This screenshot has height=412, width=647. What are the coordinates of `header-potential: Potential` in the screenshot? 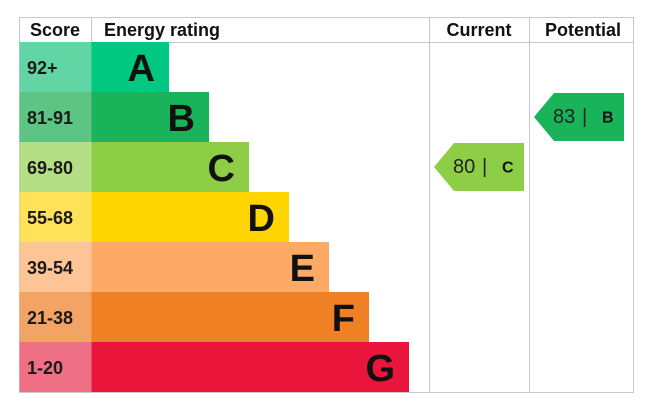 It's located at (583, 30).